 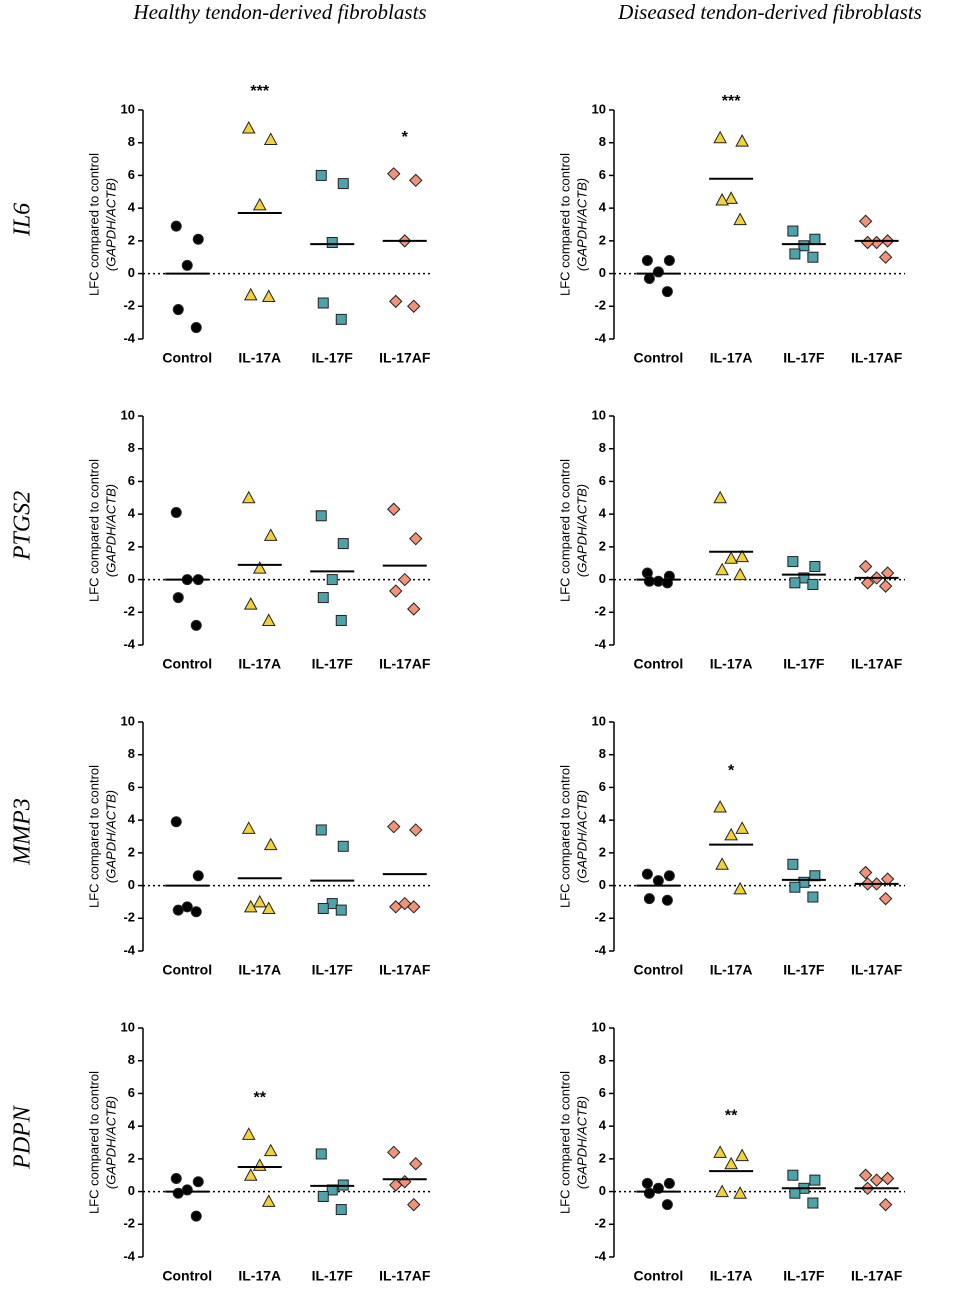 I want to click on y-tick-label: 0, so click(x=602, y=884).